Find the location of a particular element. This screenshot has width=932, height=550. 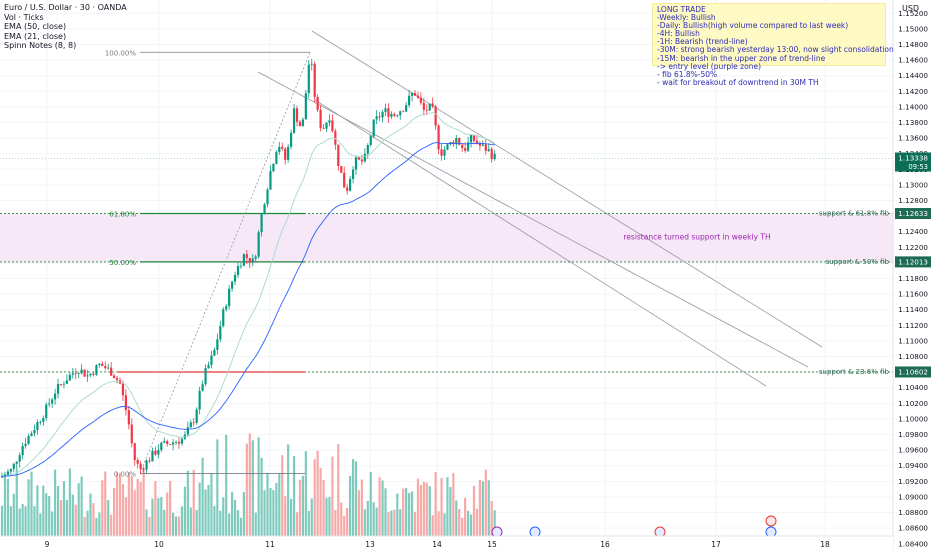

symbol-title: Euro / U.S. Dollar · 30 · OANDA is located at coordinates (65, 7).